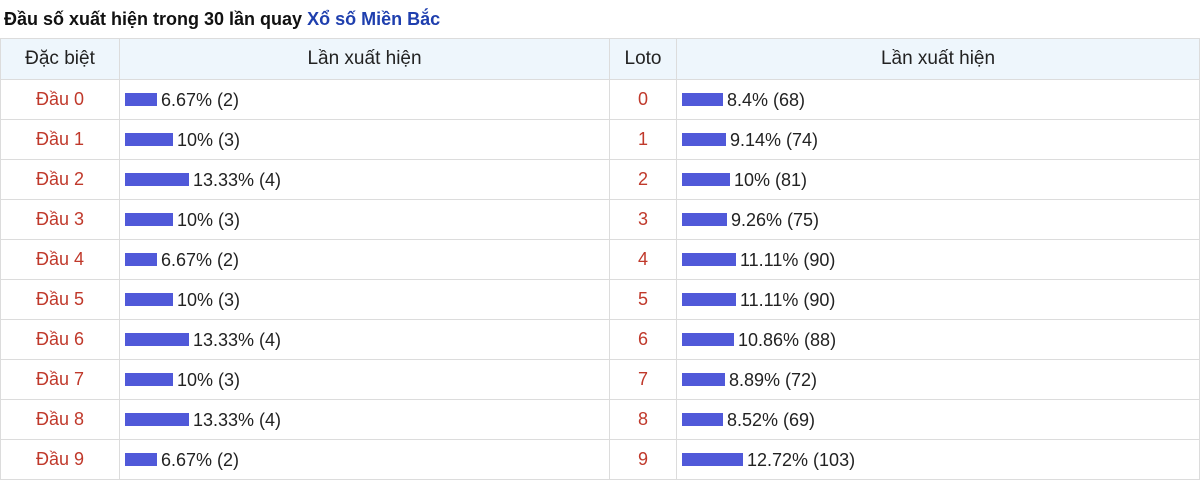 Image resolution: width=1200 pixels, height=480 pixels. I want to click on special-head-label: Đầu 5, so click(60, 299).